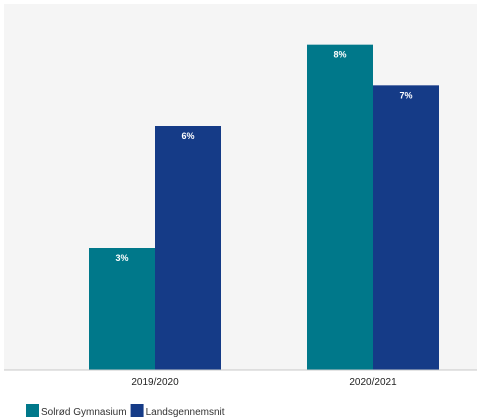  Describe the element at coordinates (405, 95) in the screenshot. I see `data-label-2-2: 7%` at that location.